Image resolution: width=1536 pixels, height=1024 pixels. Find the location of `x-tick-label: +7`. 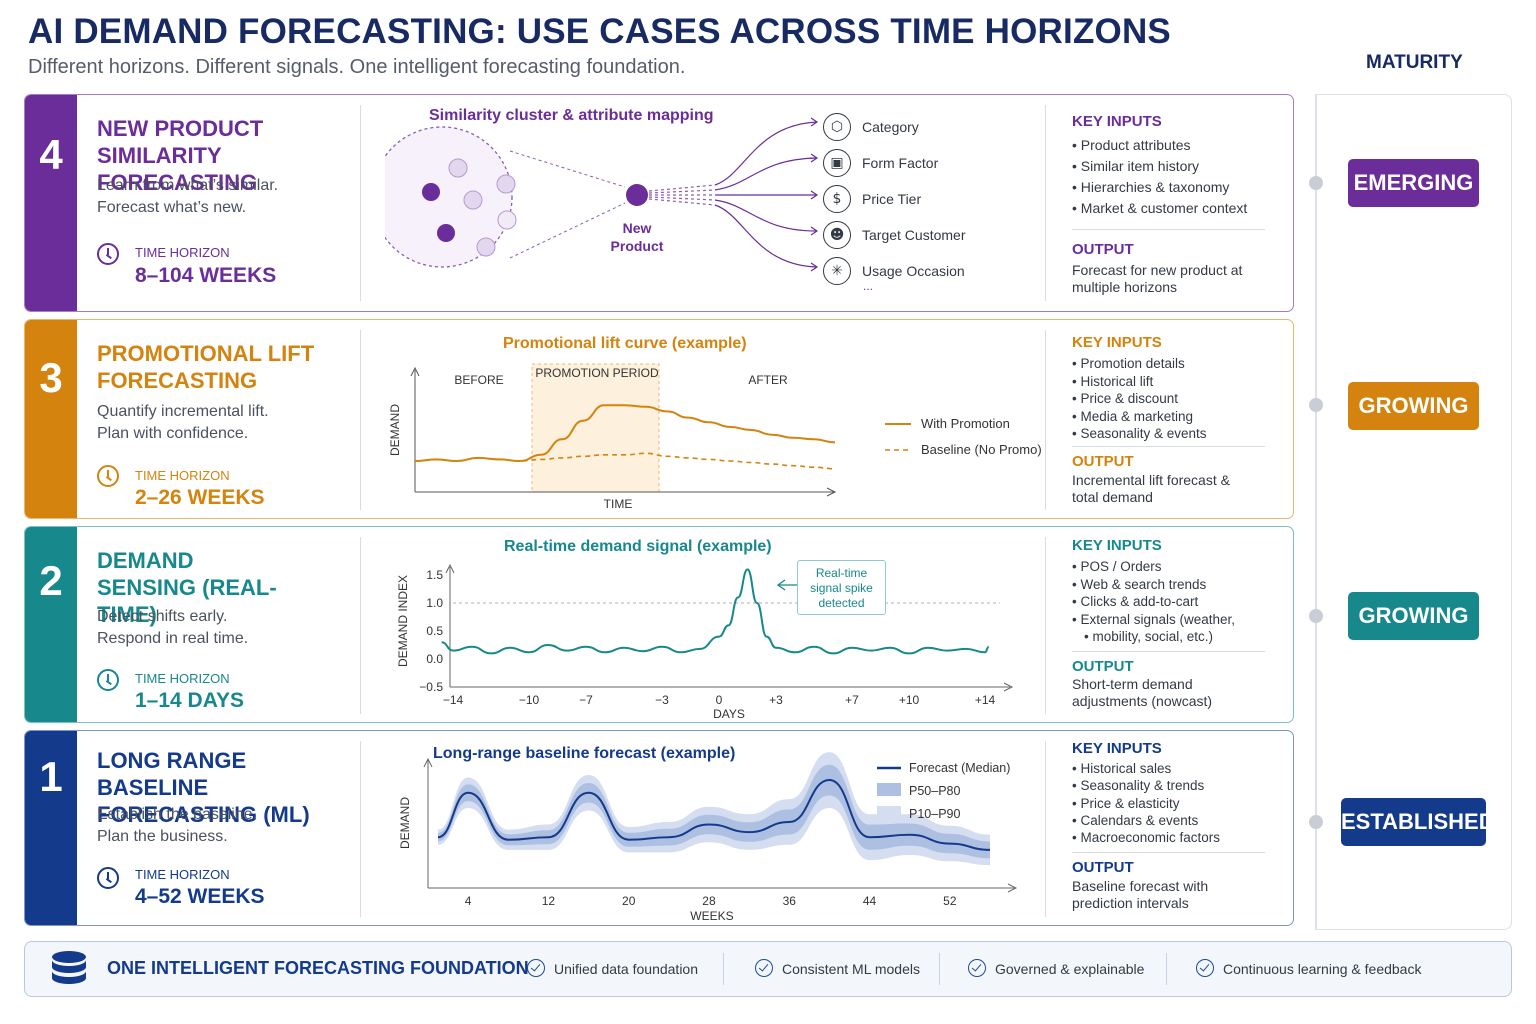

x-tick-label: +7 is located at coordinates (852, 700).